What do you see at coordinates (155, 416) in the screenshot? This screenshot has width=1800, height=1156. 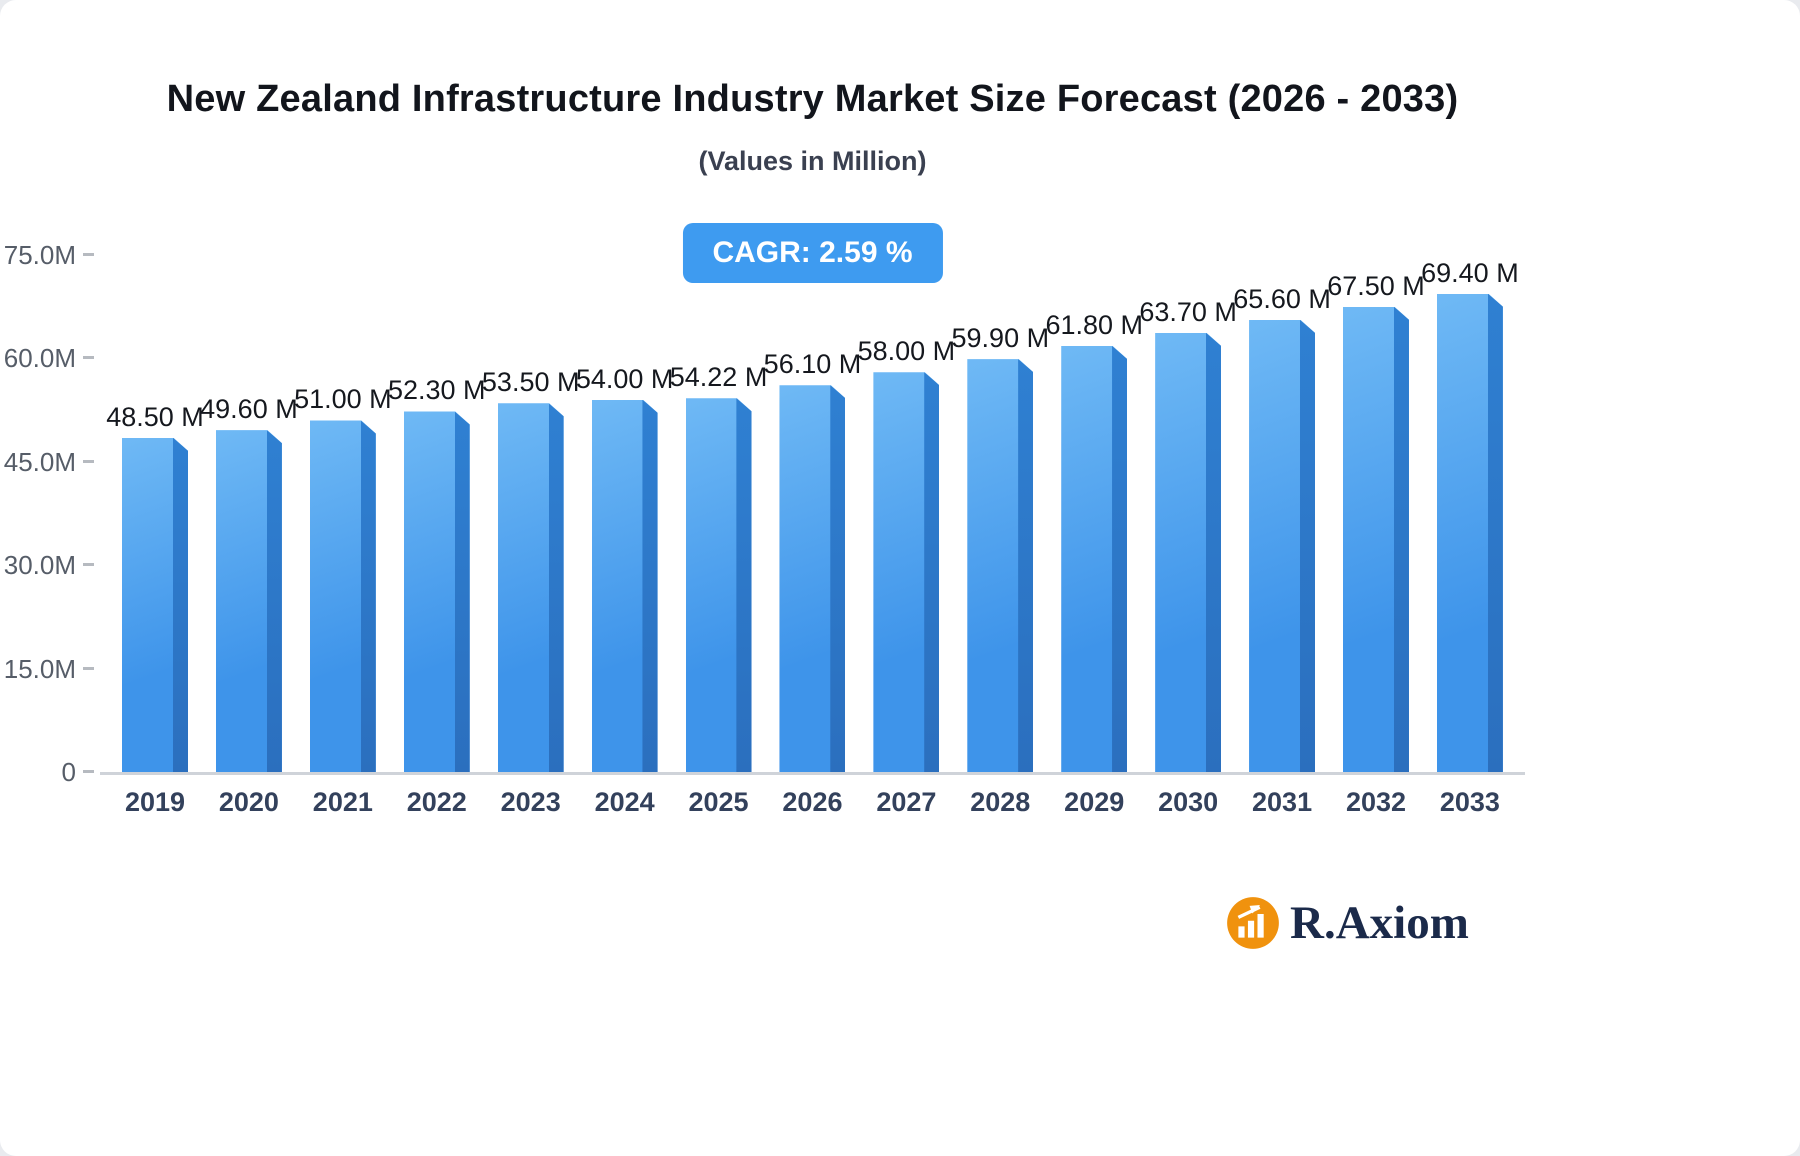 I see `bar-value-label: 48.50 M` at bounding box center [155, 416].